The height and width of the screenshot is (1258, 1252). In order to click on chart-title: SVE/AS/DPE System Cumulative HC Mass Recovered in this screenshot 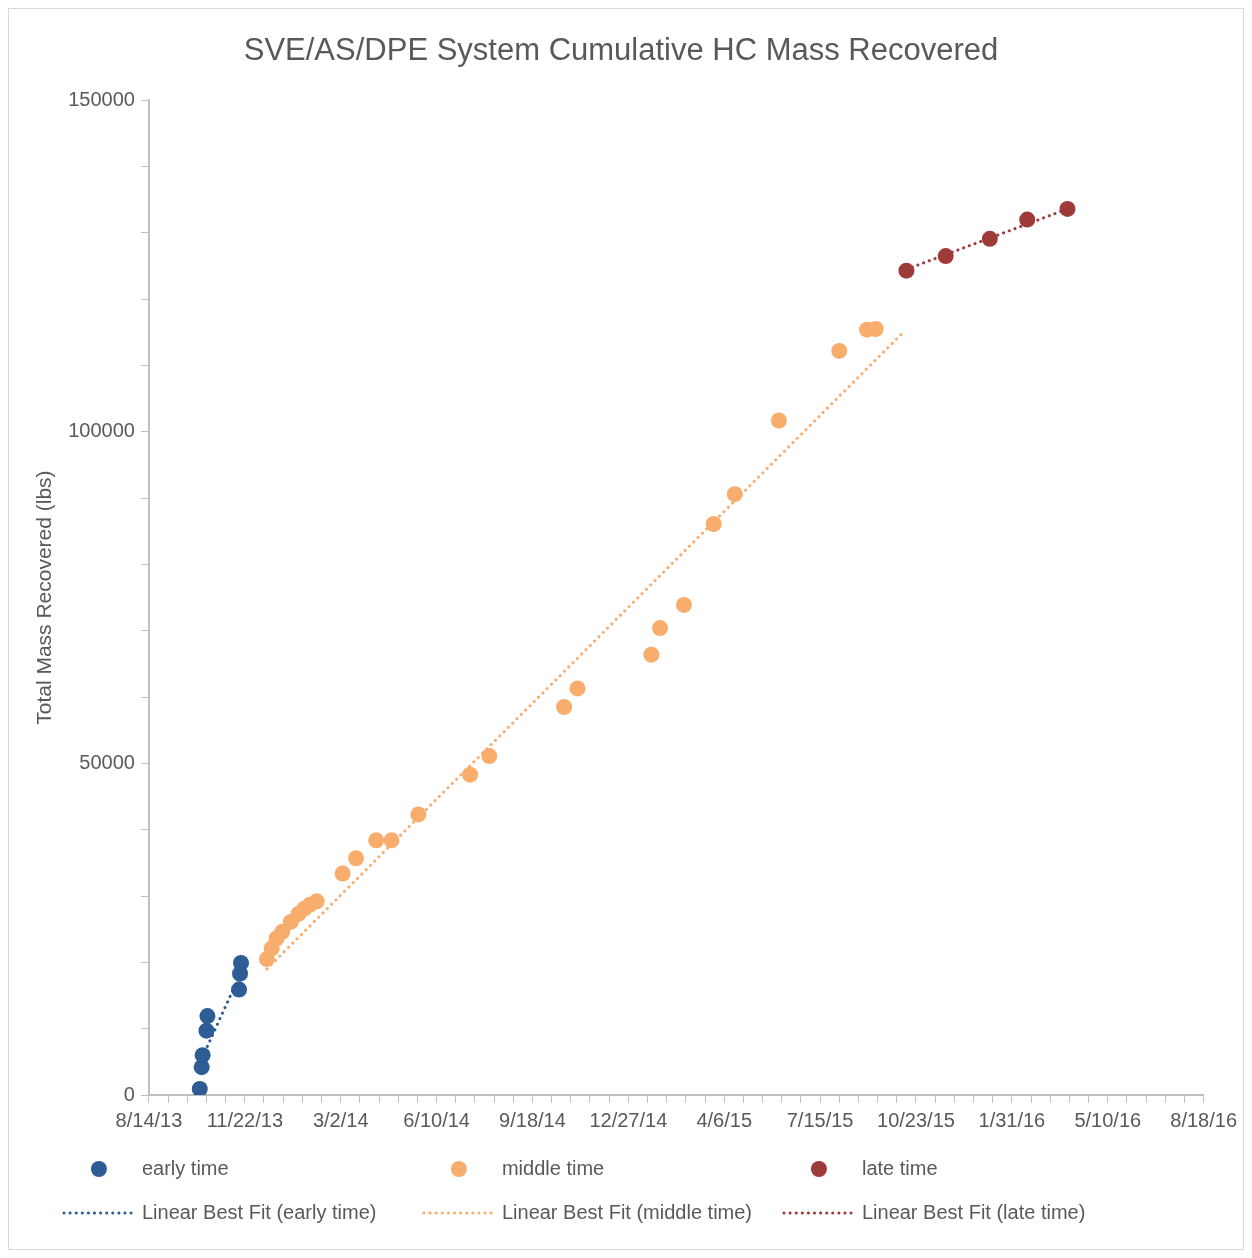, I will do `click(621, 50)`.